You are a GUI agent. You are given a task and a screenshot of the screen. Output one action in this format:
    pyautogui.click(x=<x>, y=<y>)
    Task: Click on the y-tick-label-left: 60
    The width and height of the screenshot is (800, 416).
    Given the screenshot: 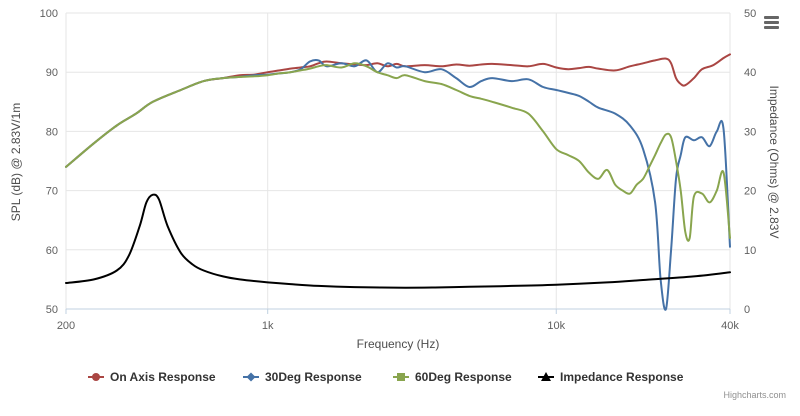 What is the action you would take?
    pyautogui.click(x=52, y=251)
    